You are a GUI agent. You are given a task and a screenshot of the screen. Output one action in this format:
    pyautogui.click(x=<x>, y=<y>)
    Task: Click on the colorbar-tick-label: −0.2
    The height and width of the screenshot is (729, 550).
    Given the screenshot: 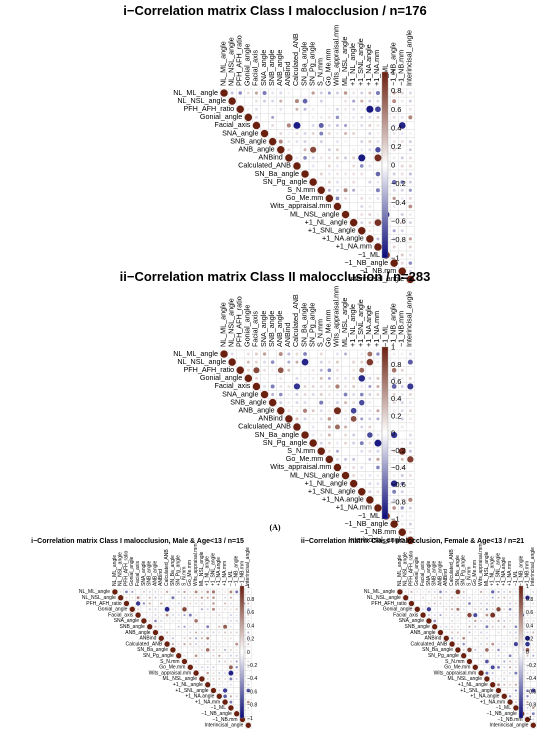 What is the action you would take?
    pyautogui.click(x=398, y=450)
    